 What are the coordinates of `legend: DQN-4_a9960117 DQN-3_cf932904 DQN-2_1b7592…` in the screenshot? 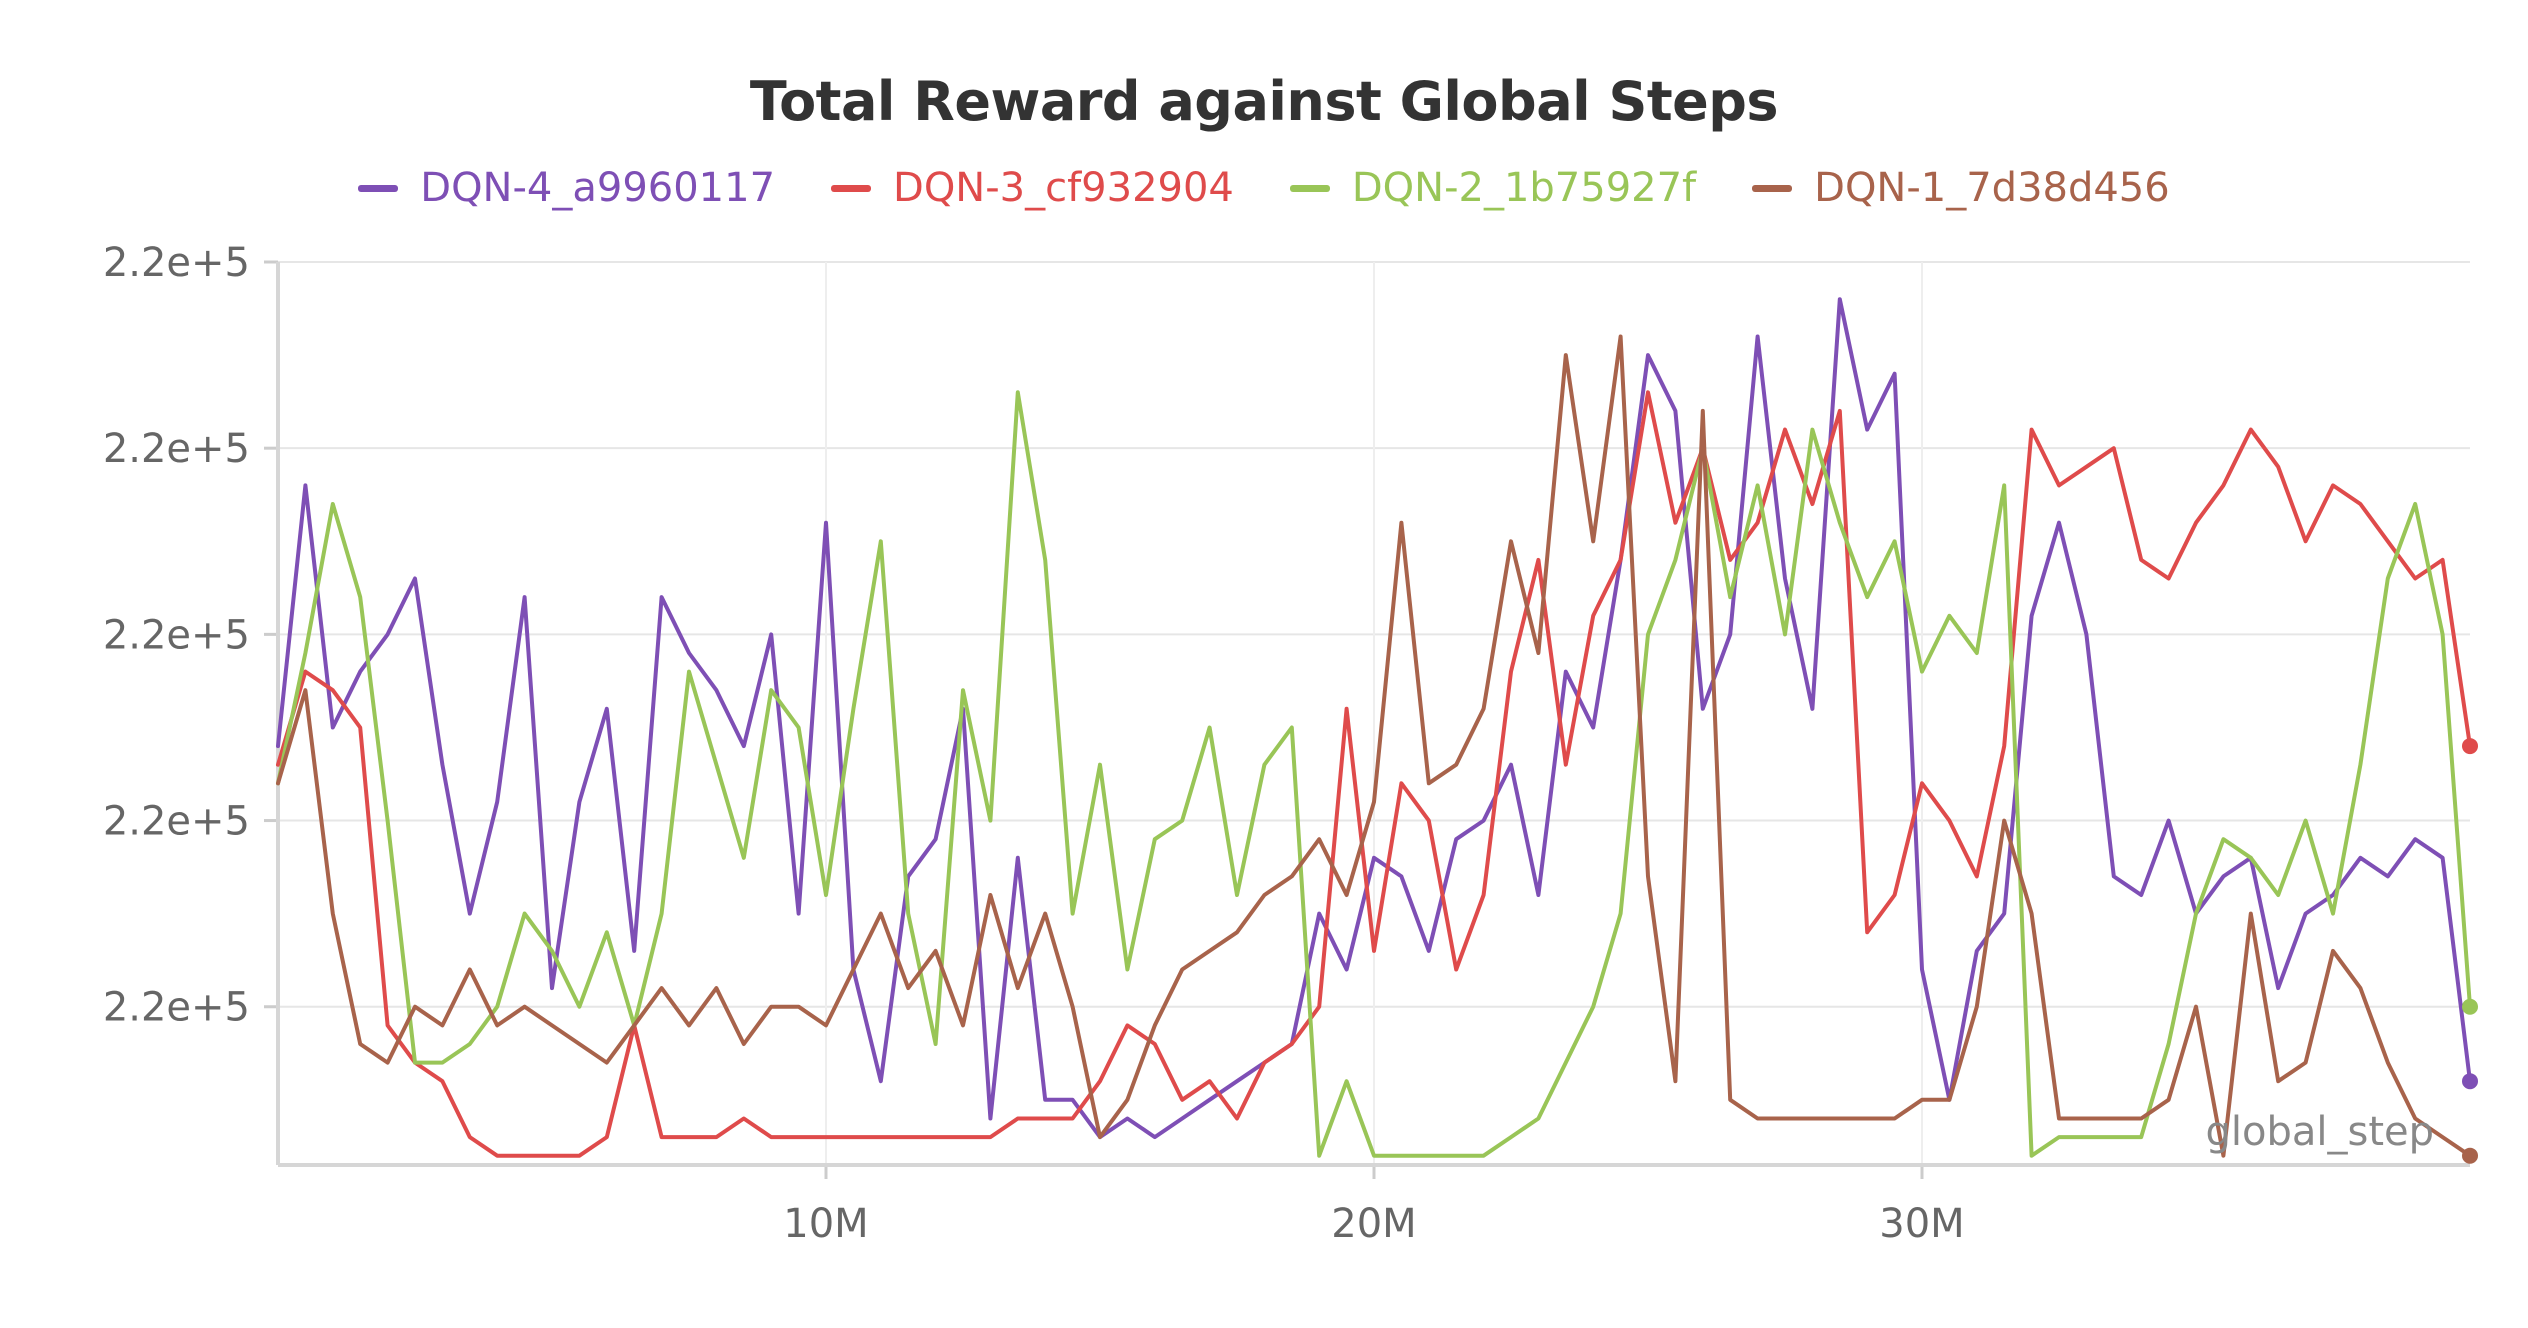 It's located at (1264, 188).